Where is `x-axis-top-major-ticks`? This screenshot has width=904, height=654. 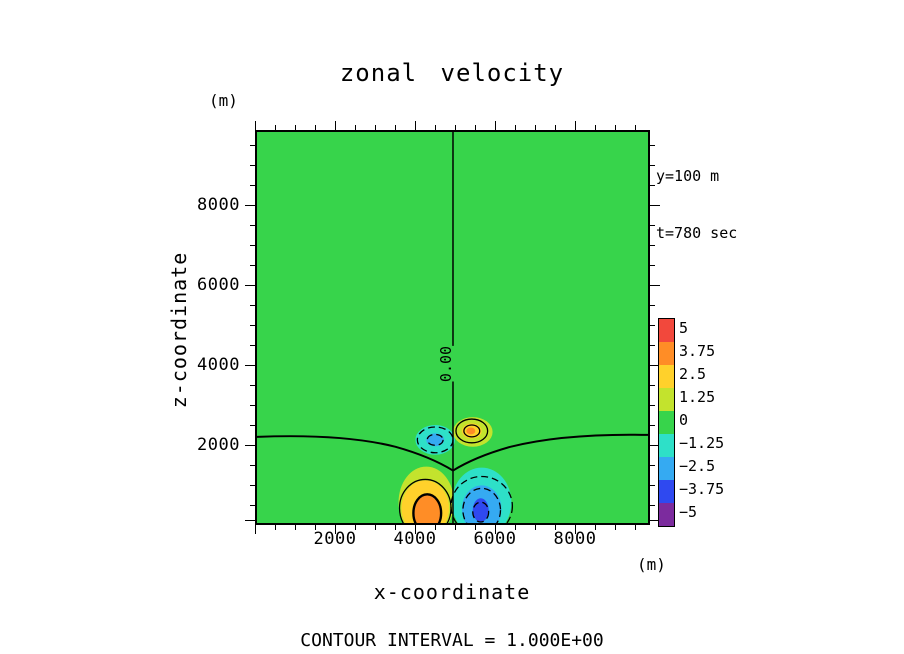 x-axis-top-major-ticks is located at coordinates (452, 125).